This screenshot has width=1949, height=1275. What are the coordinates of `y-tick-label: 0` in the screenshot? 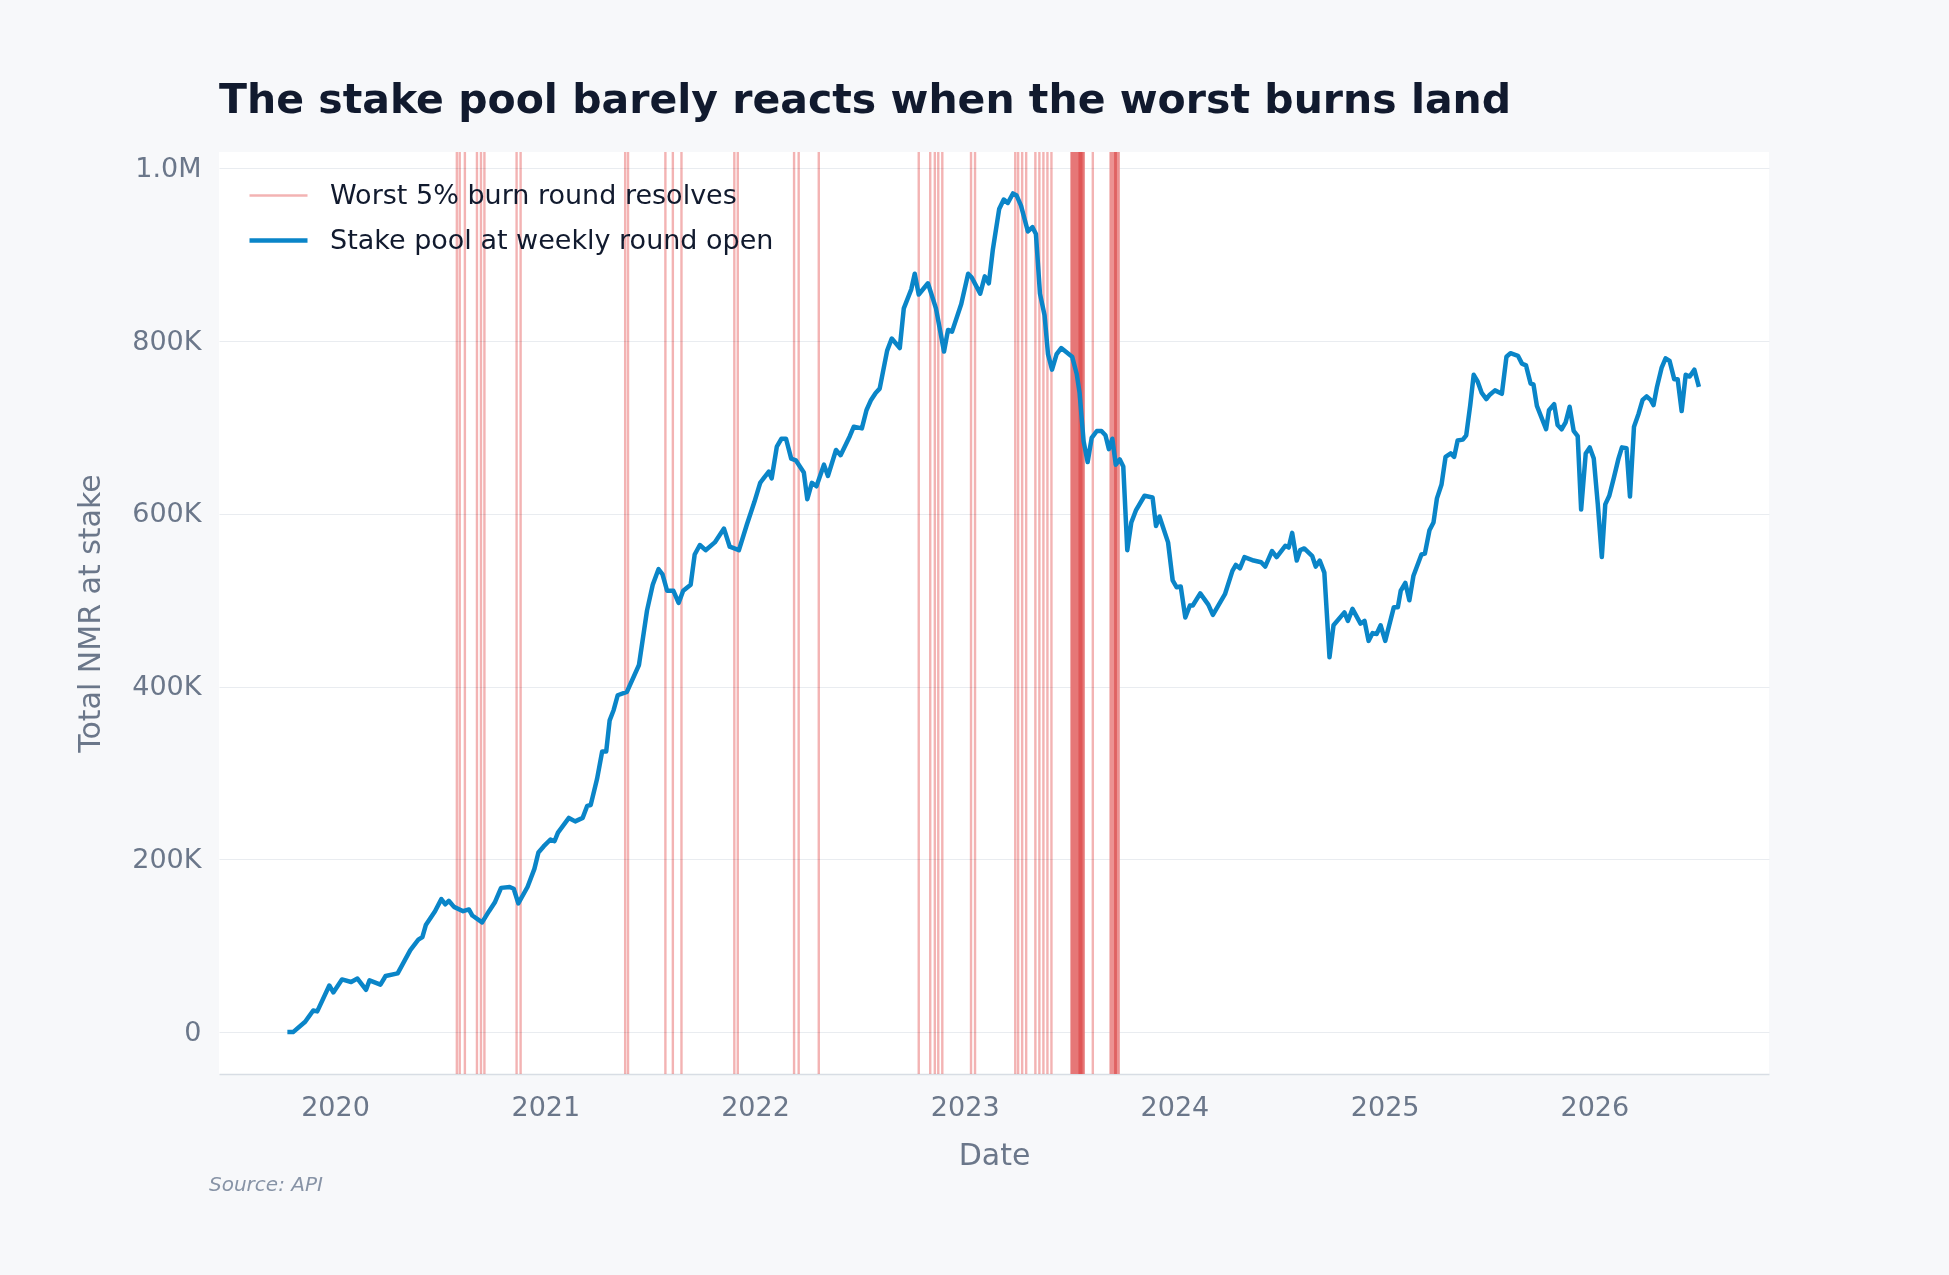 It's located at (193, 1031).